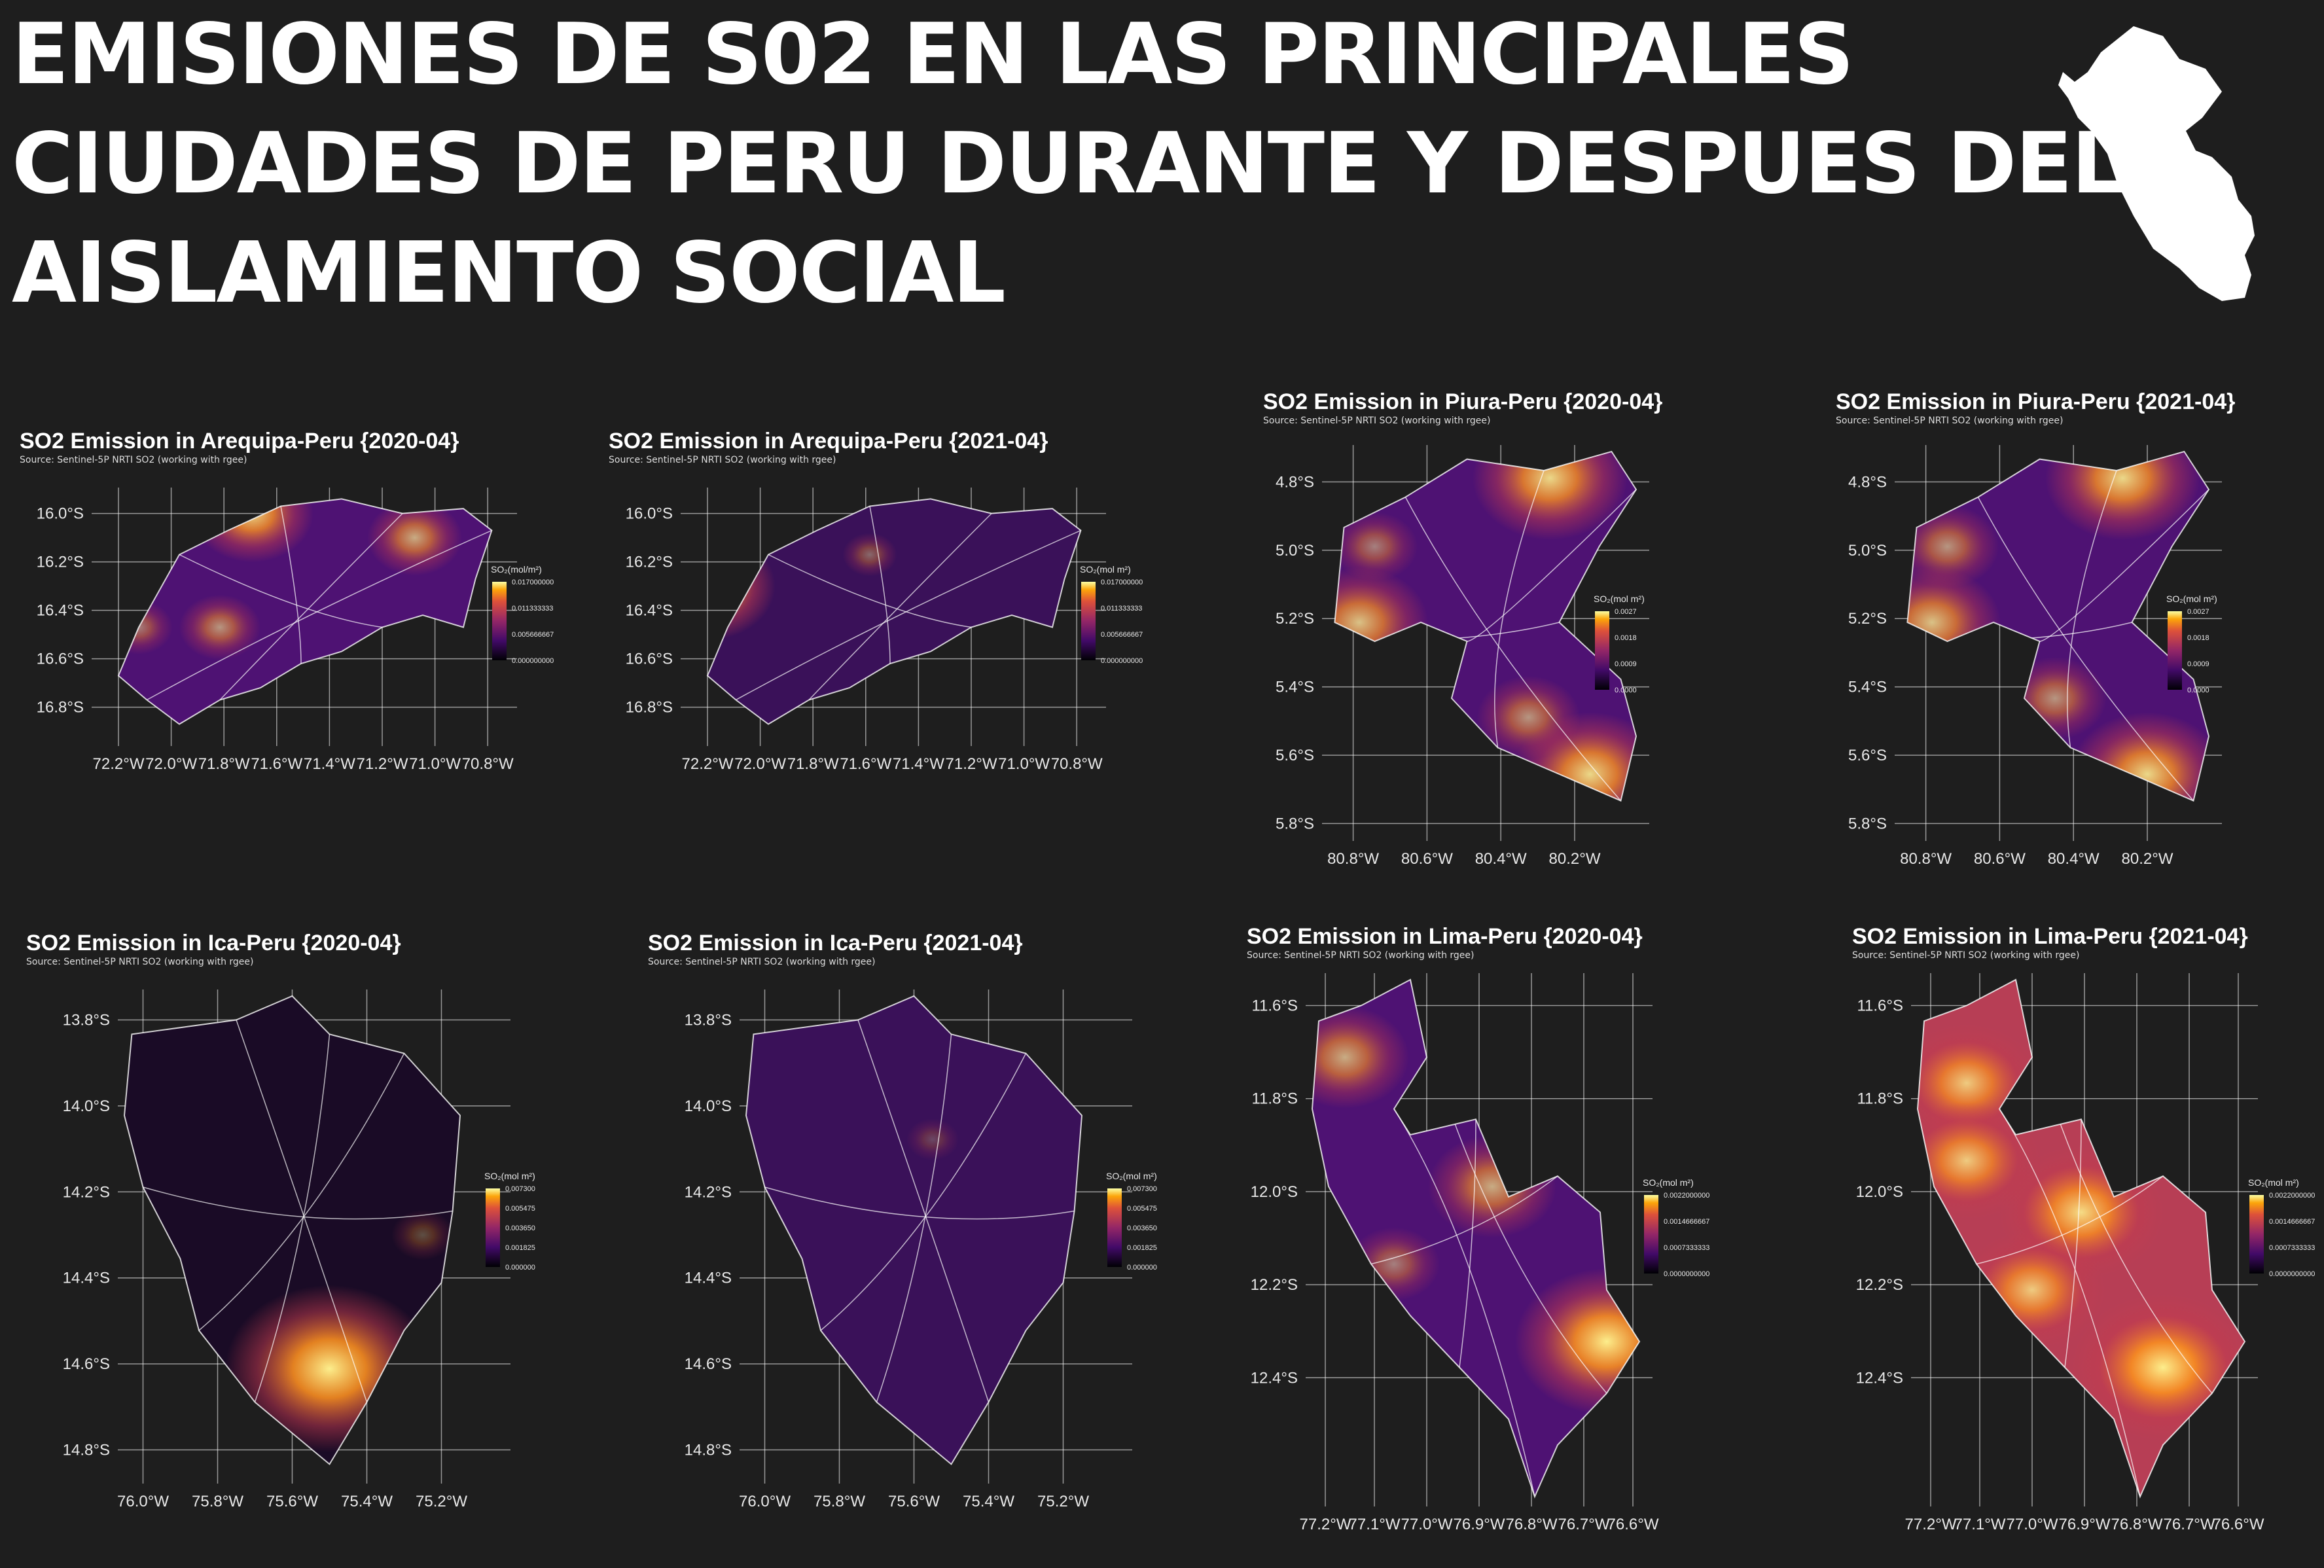 This screenshot has height=1568, width=2324. What do you see at coordinates (708, 1192) in the screenshot?
I see `lat-tick-label: 14.2°S` at bounding box center [708, 1192].